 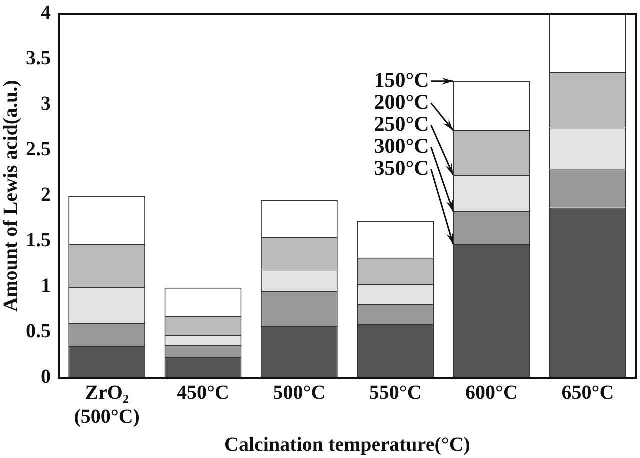 What do you see at coordinates (395, 393) in the screenshot?
I see `x-tick-label: 550°C` at bounding box center [395, 393].